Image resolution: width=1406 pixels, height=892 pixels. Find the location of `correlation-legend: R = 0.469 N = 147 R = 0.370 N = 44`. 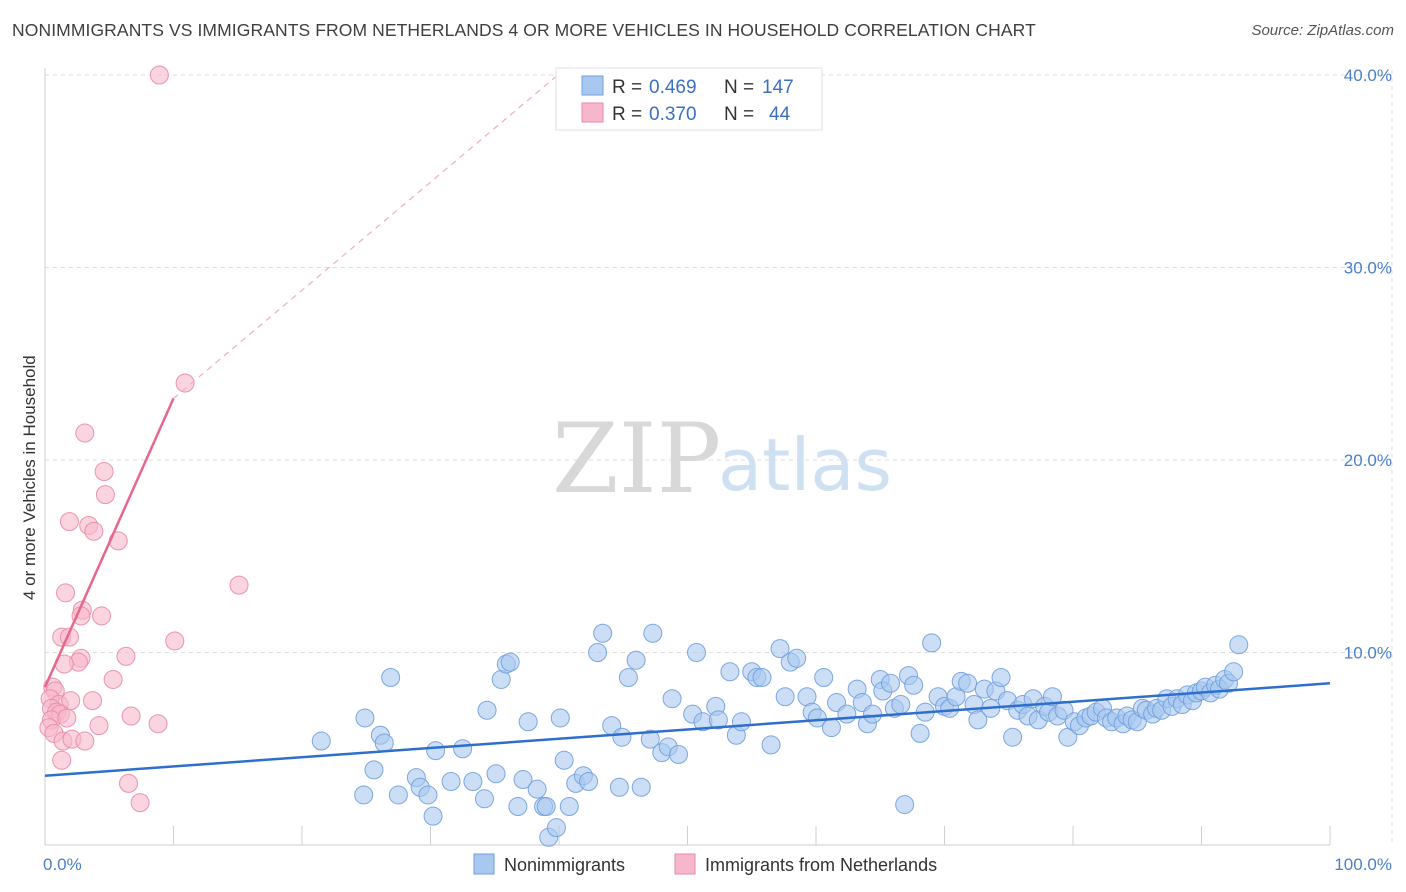

correlation-legend: R = 0.469 N = 147 R = 0.370 N = 44 is located at coordinates (689, 99).